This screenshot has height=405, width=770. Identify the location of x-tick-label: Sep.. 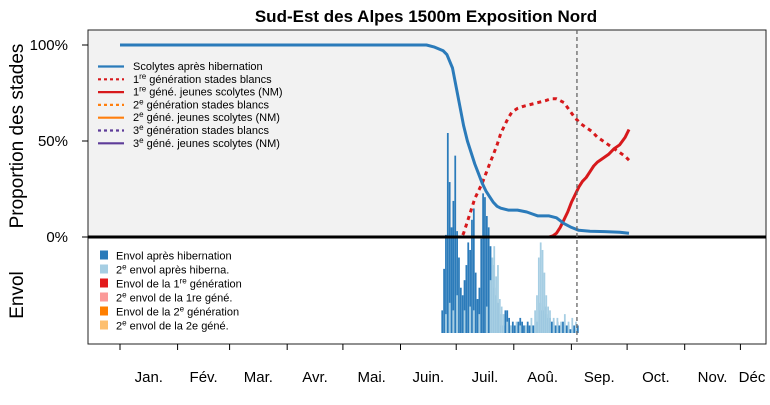
(599, 377).